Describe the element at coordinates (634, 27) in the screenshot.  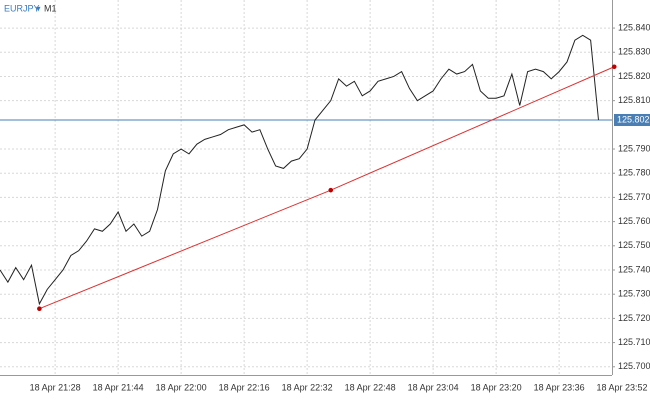
I see `y-tick-label: 125.840` at that location.